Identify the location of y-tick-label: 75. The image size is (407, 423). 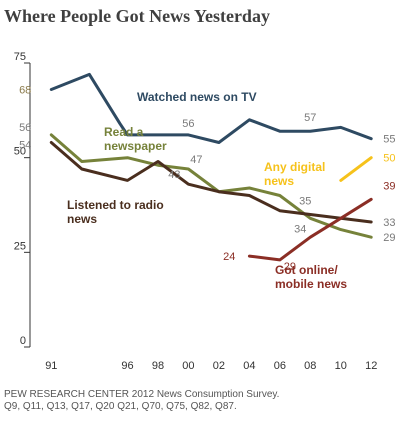
(20, 57).